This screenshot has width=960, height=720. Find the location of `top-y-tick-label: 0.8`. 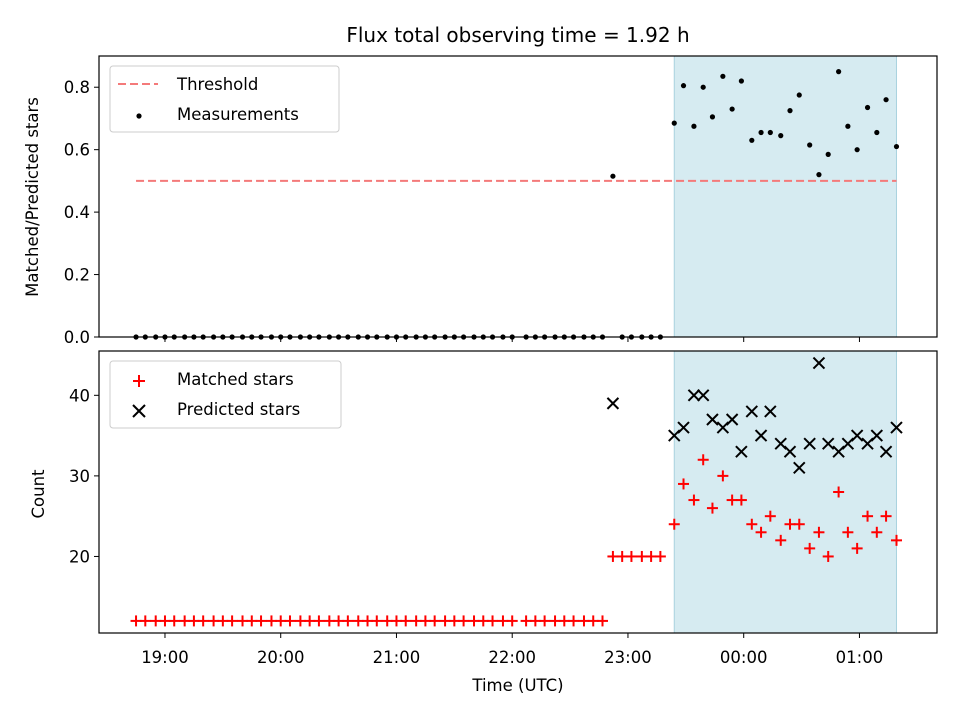

top-y-tick-label: 0.8 is located at coordinates (77, 87).